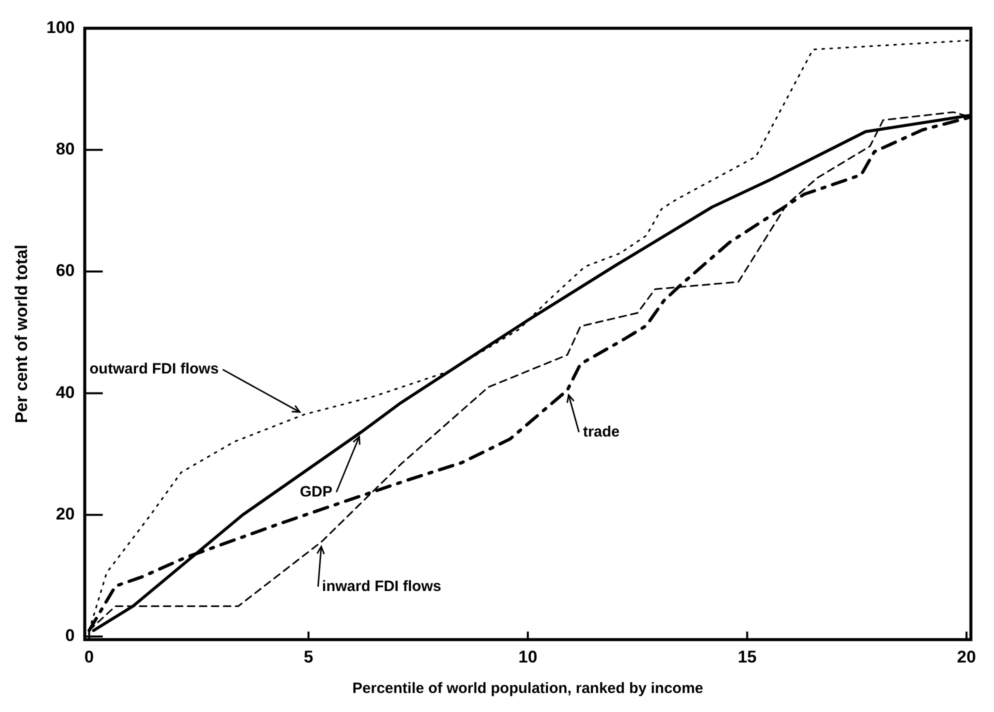 The height and width of the screenshot is (712, 994). Describe the element at coordinates (154, 369) in the screenshot. I see `text: outward FDI flows` at that location.